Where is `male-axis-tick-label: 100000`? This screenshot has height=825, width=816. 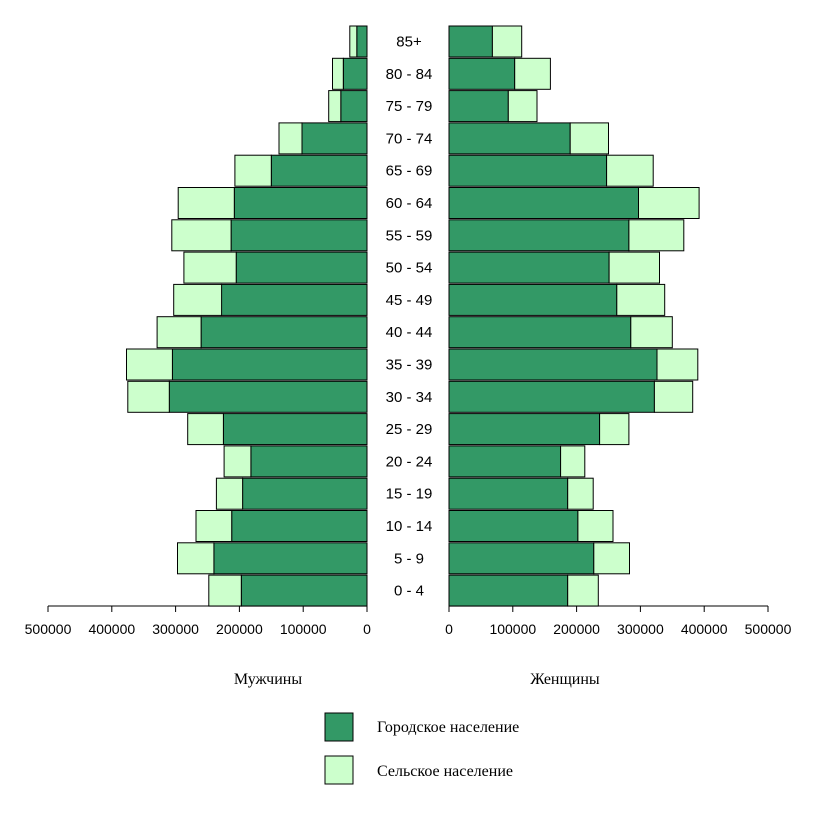
male-axis-tick-label: 100000 is located at coordinates (303, 629).